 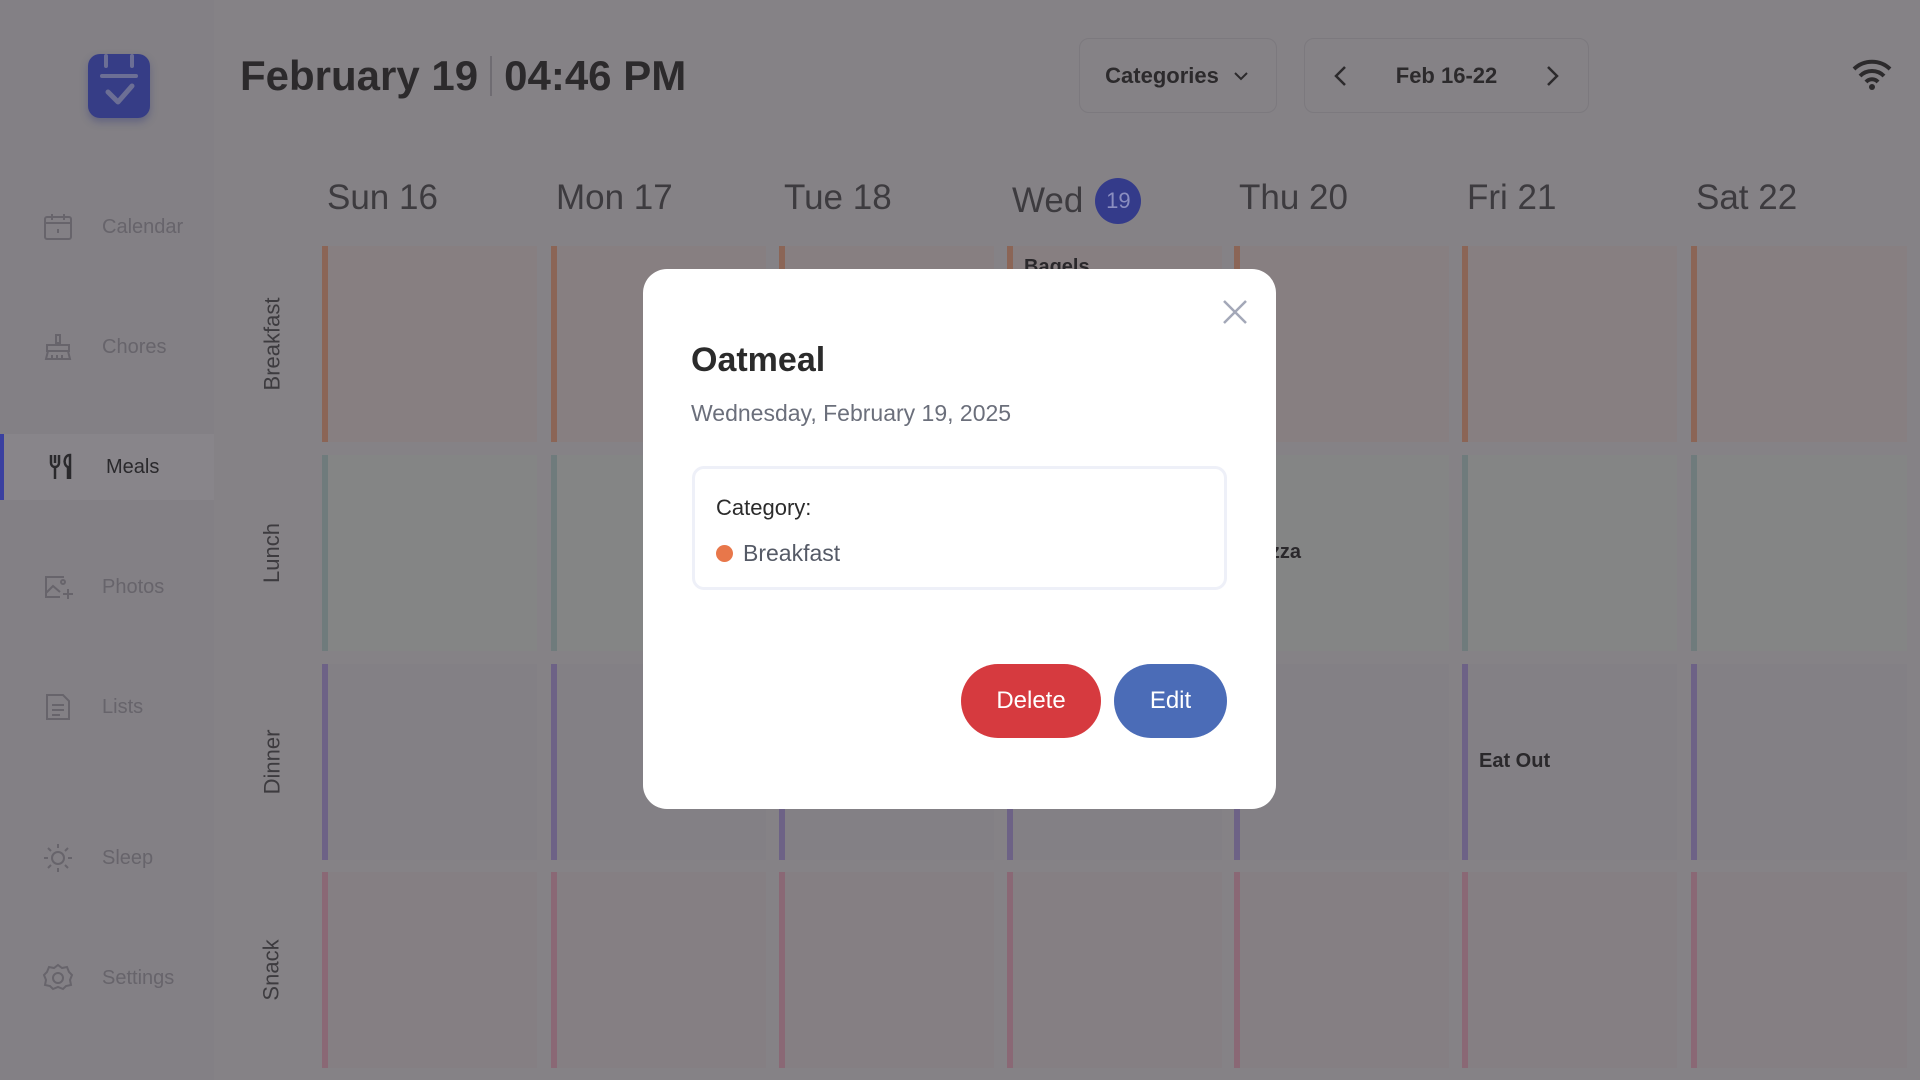 I want to click on sun-icon, so click(x=58, y=858).